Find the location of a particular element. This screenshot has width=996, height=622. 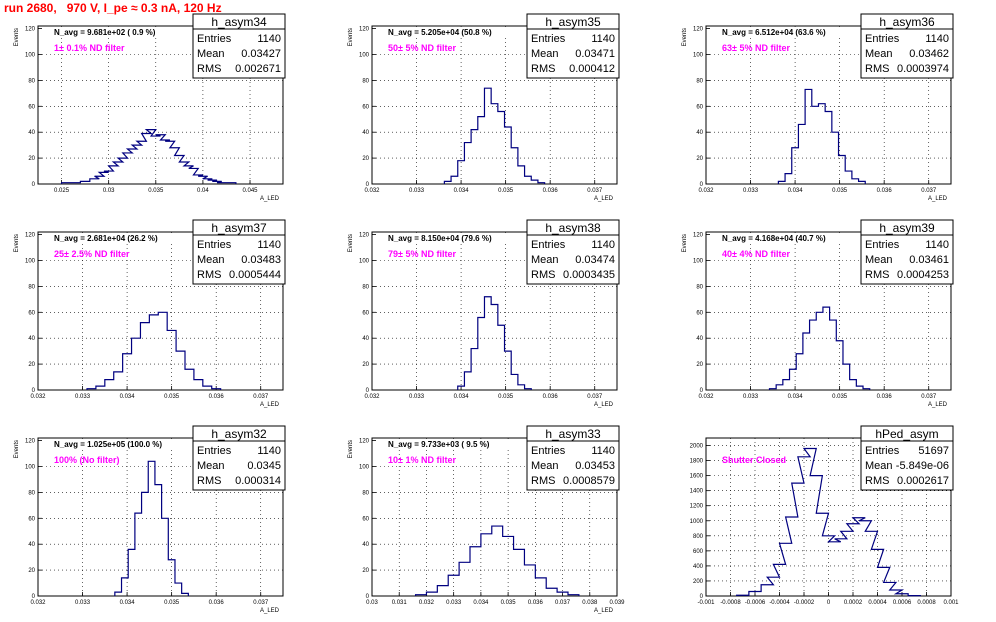

x-tick-label: -0.0008 is located at coordinates (730, 603).